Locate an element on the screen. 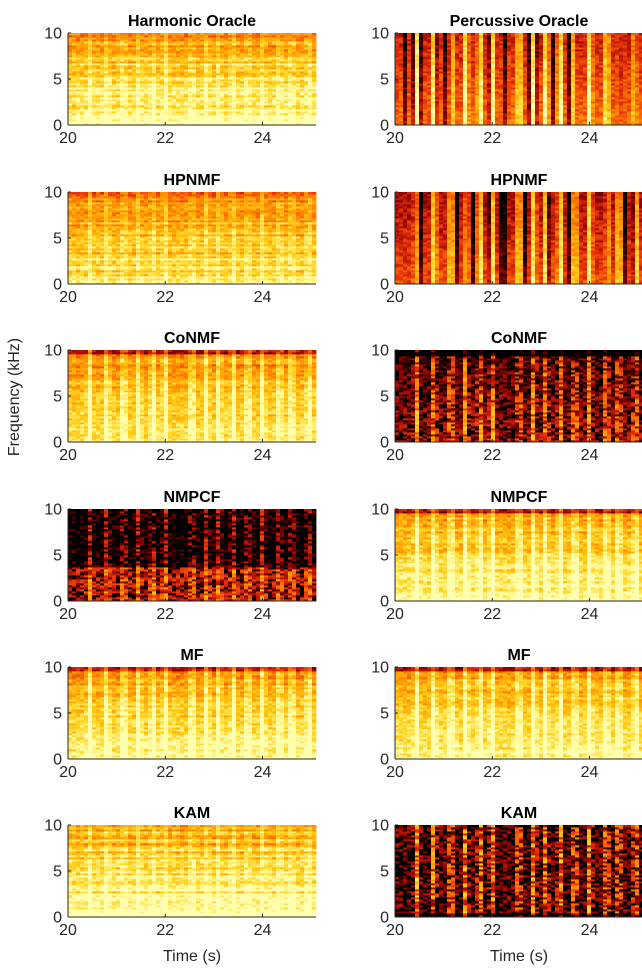 This screenshot has width=642, height=978. panel-title: Harmonic Oracle is located at coordinates (192, 21).